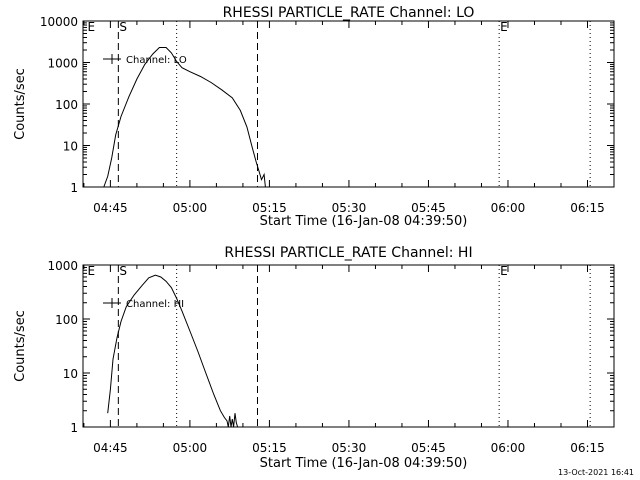 The height and width of the screenshot is (480, 640). I want to click on y-tick-label: 10000, so click(59, 22).